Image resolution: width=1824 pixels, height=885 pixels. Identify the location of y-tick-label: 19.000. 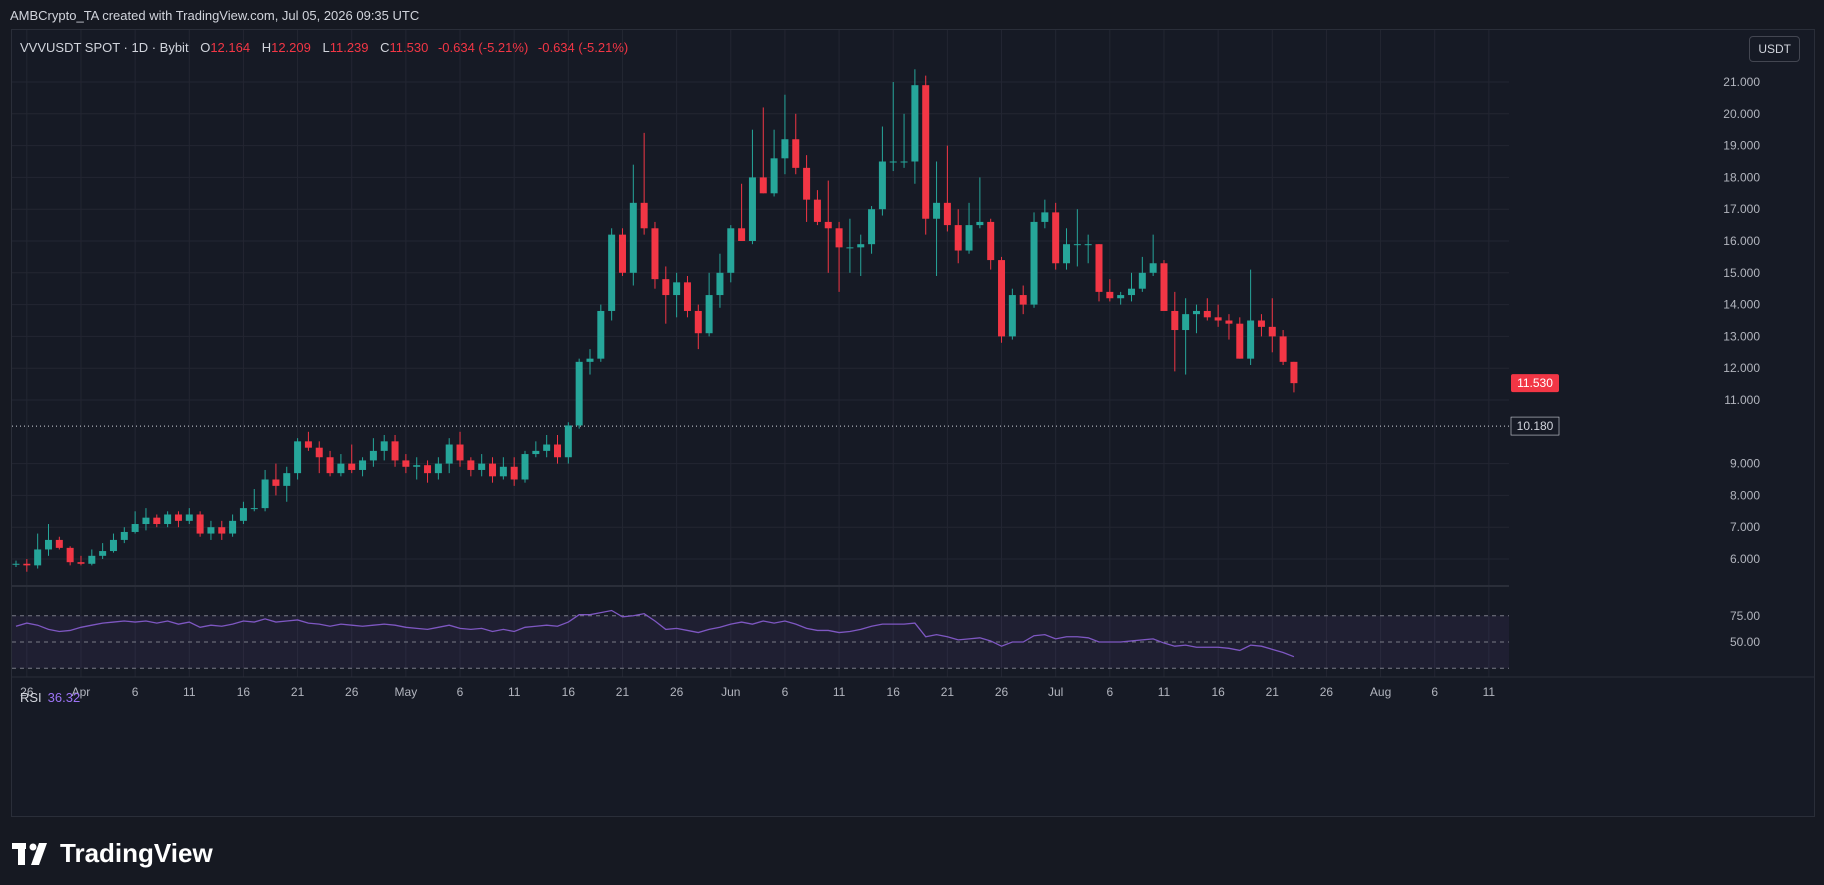
(1741, 146).